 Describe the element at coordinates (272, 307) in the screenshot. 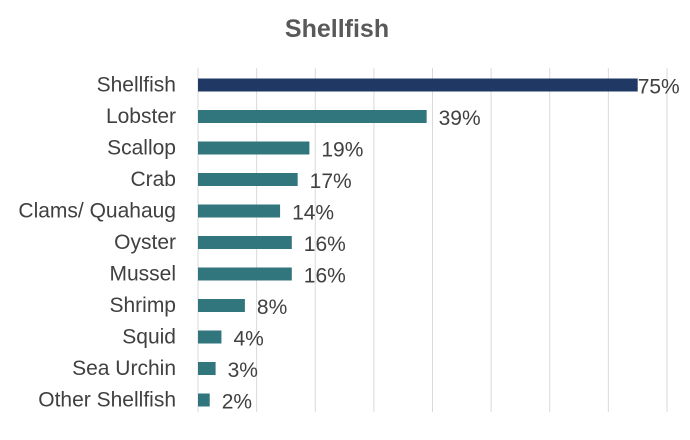

I see `data-label: 8%` at that location.